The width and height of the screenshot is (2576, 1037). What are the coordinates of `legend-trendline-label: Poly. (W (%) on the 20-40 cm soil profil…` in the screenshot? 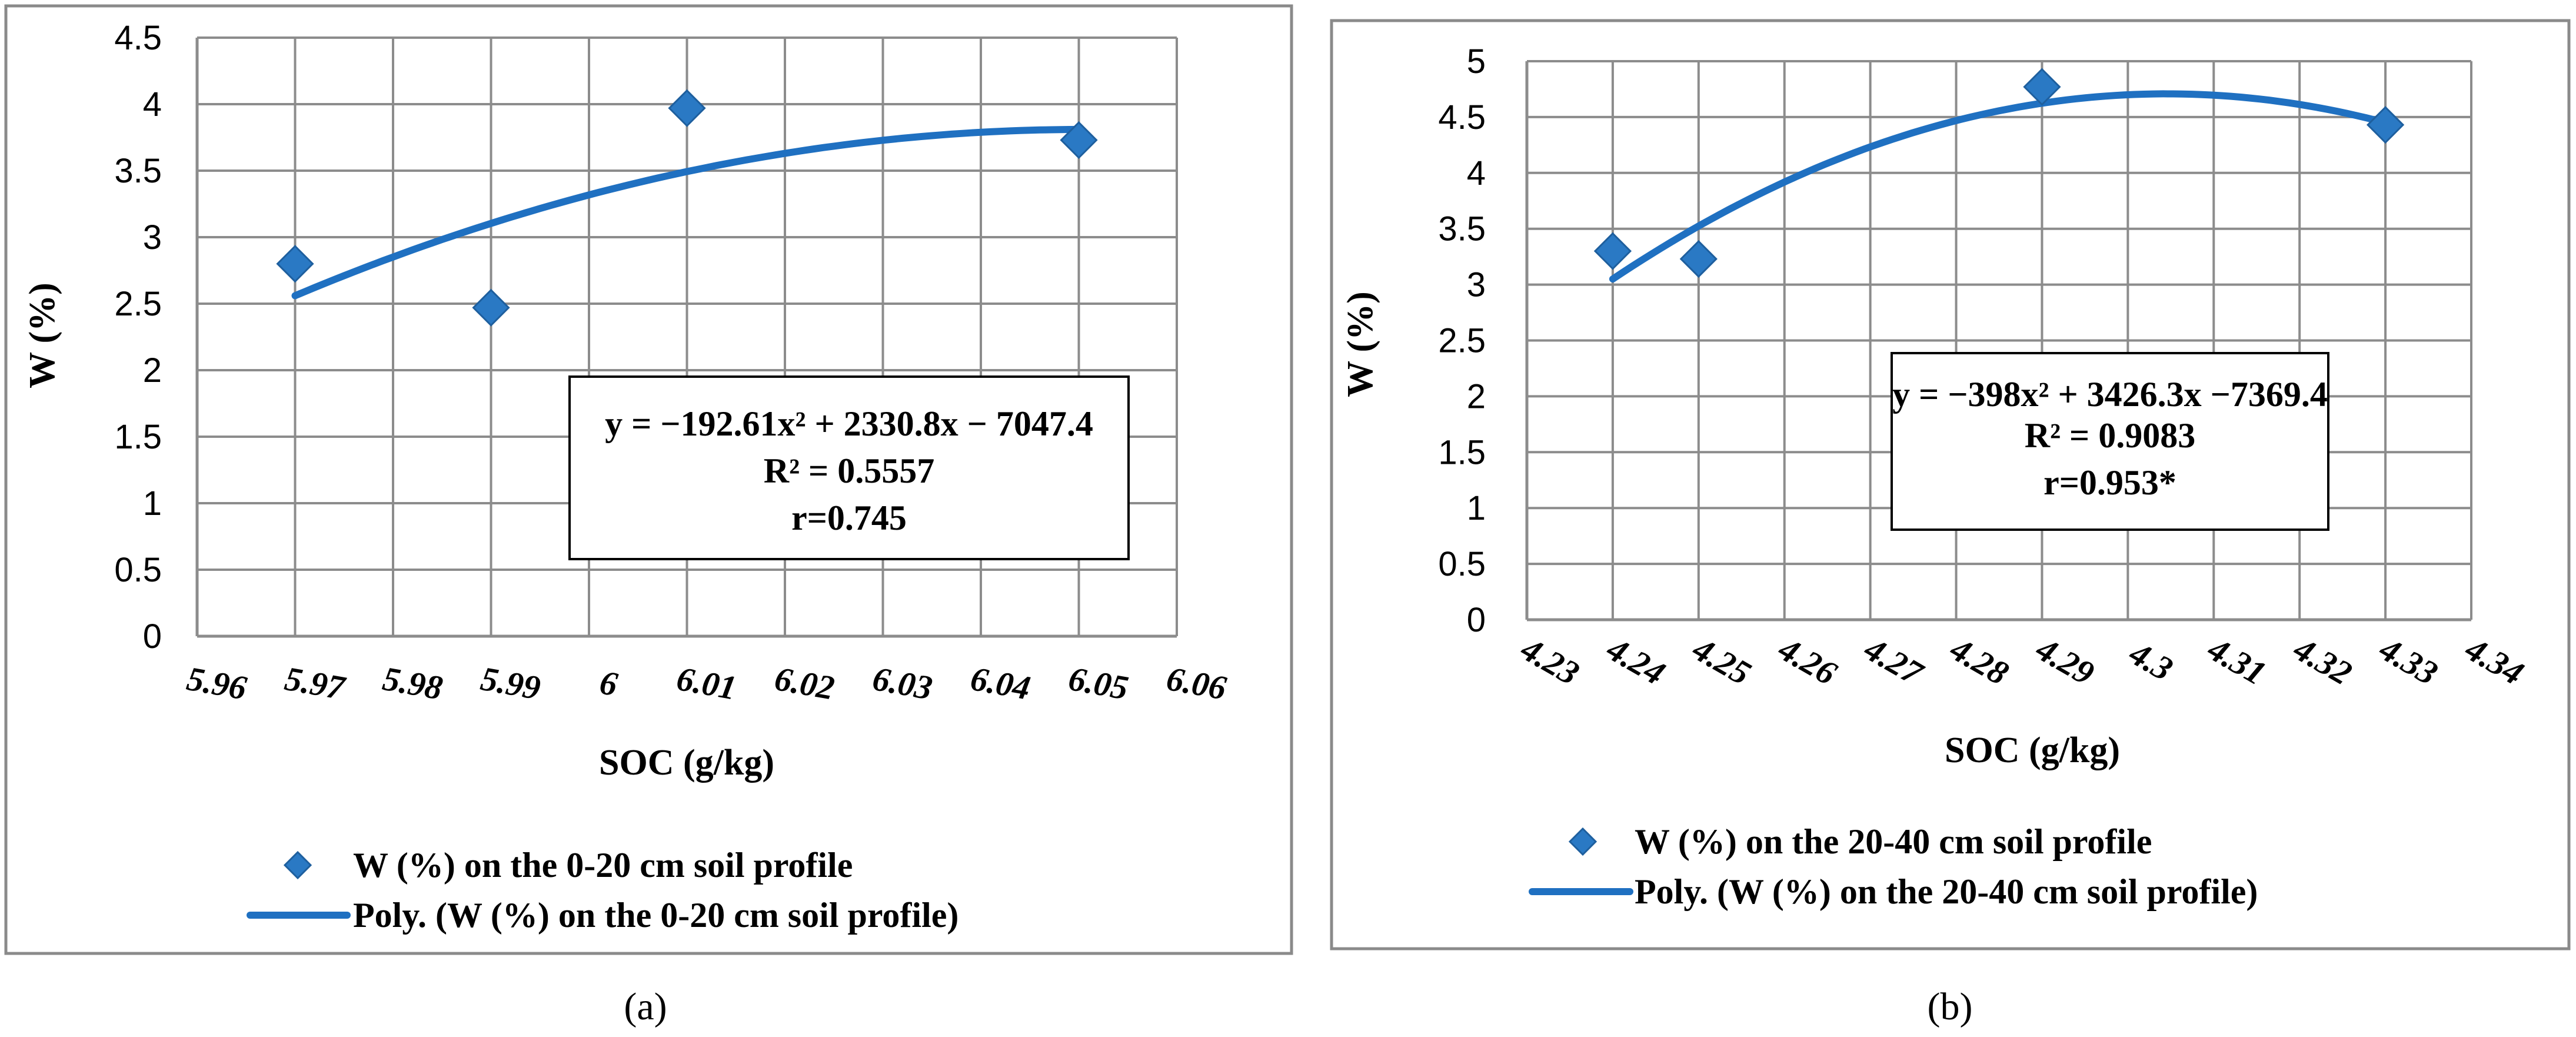 It's located at (1946, 892).